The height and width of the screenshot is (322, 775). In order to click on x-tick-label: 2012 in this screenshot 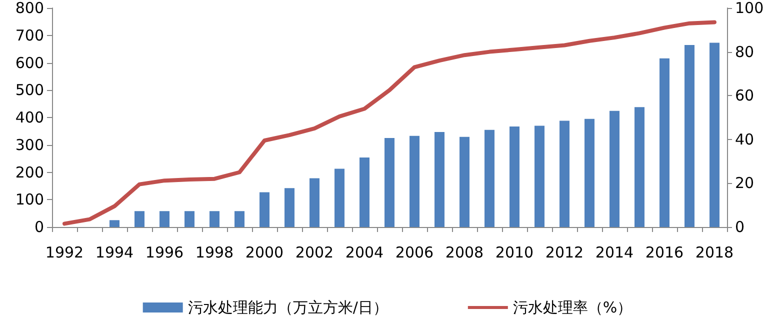, I will do `click(564, 253)`.